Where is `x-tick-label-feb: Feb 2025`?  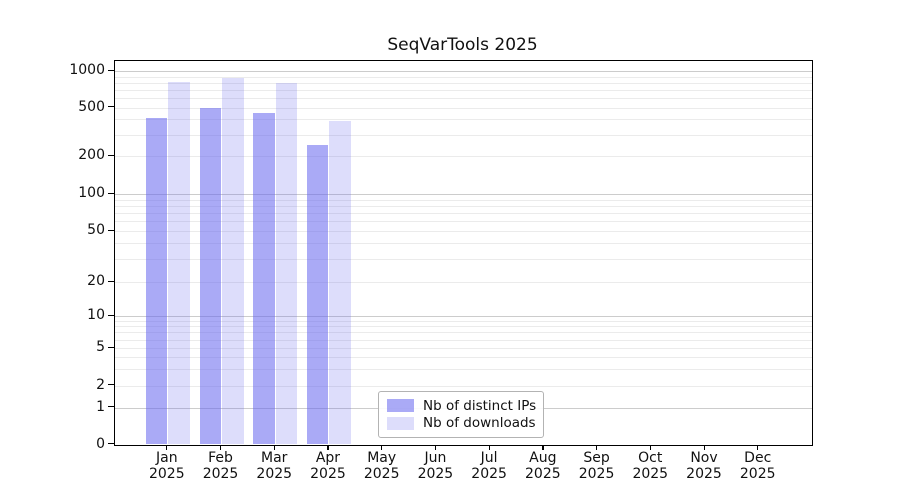 x-tick-label-feb: Feb 2025 is located at coordinates (221, 466).